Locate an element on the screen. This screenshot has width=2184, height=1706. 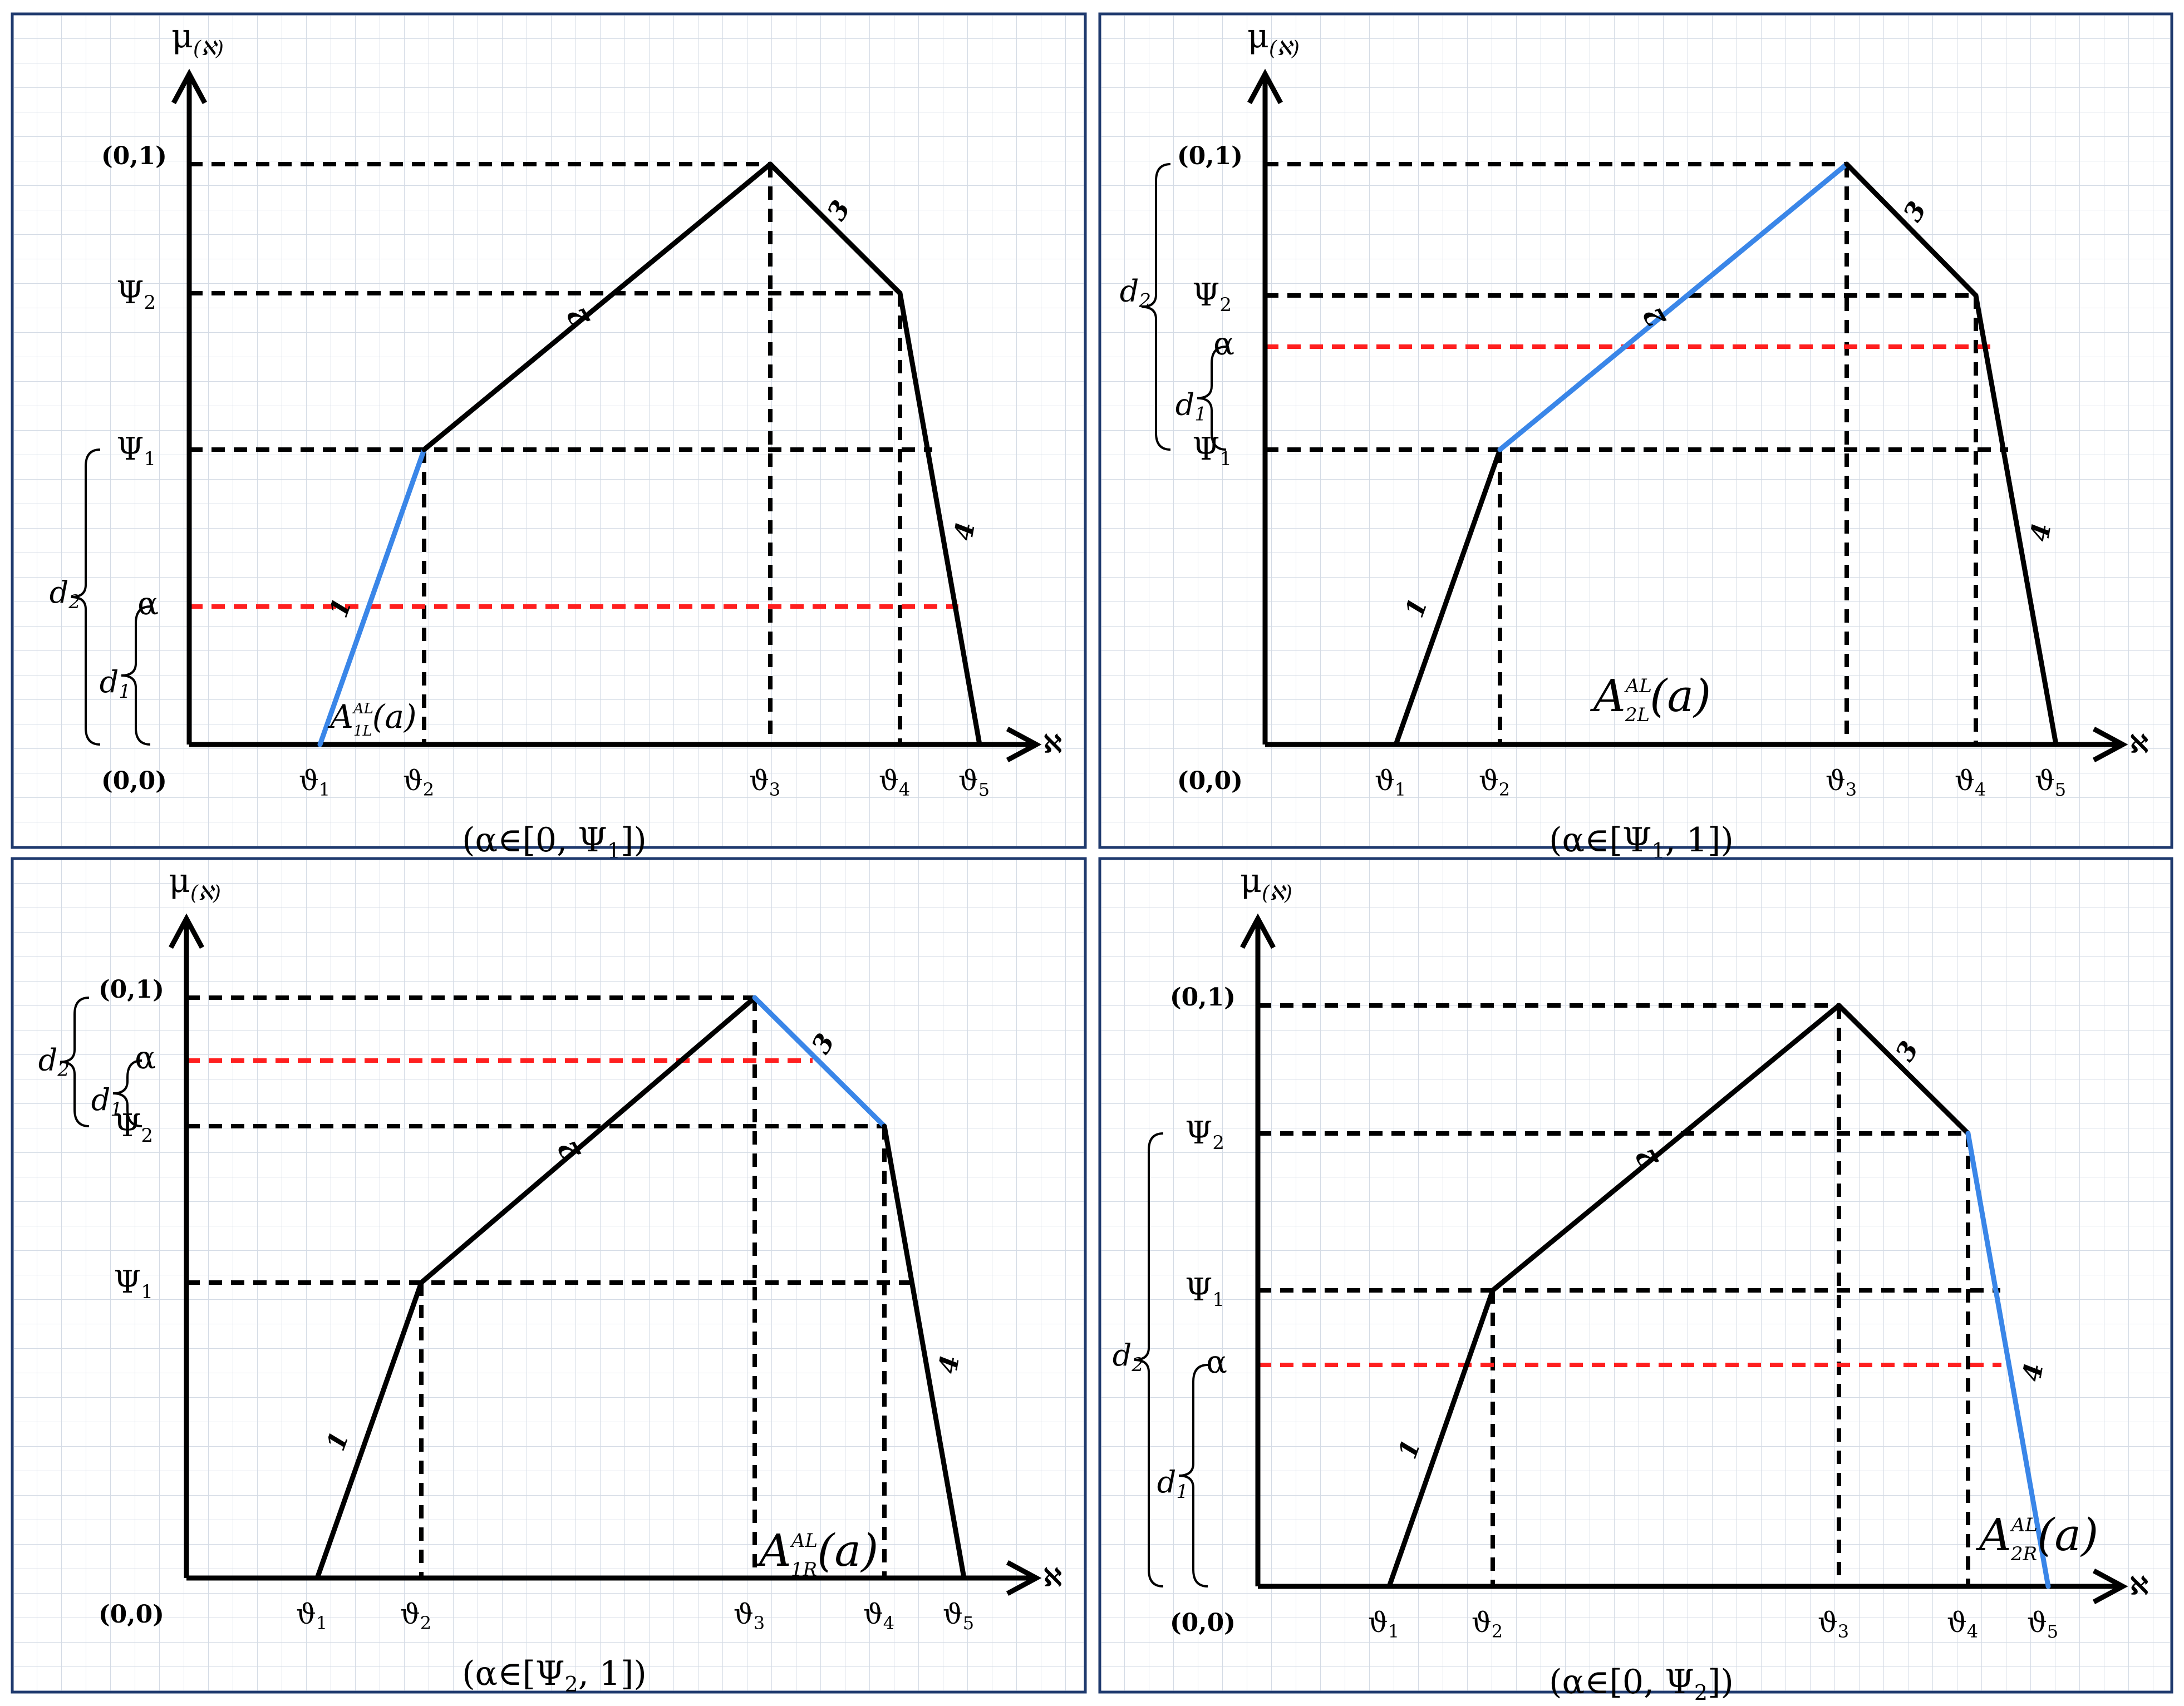
panel-caption: (α∈[Ψ1, 1]) is located at coordinates (1641, 842).